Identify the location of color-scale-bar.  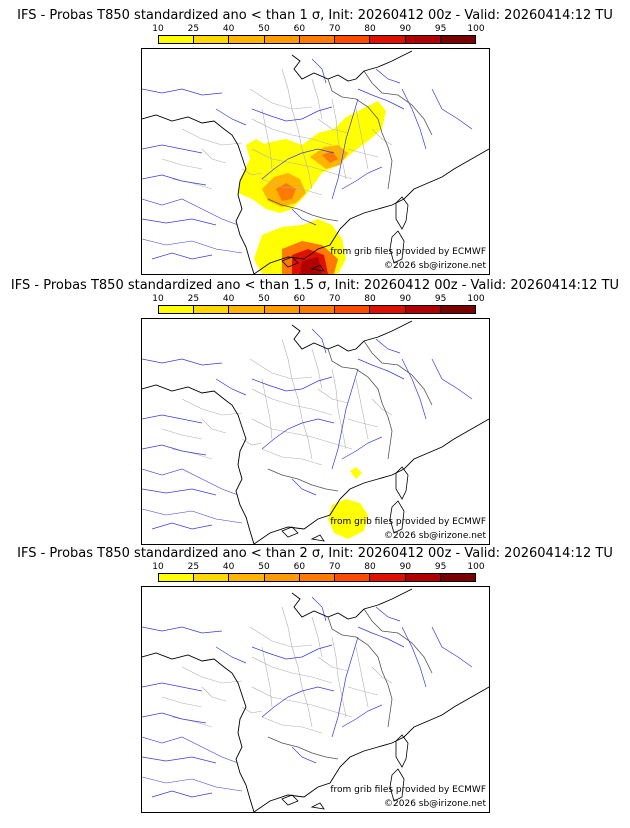
(317, 309).